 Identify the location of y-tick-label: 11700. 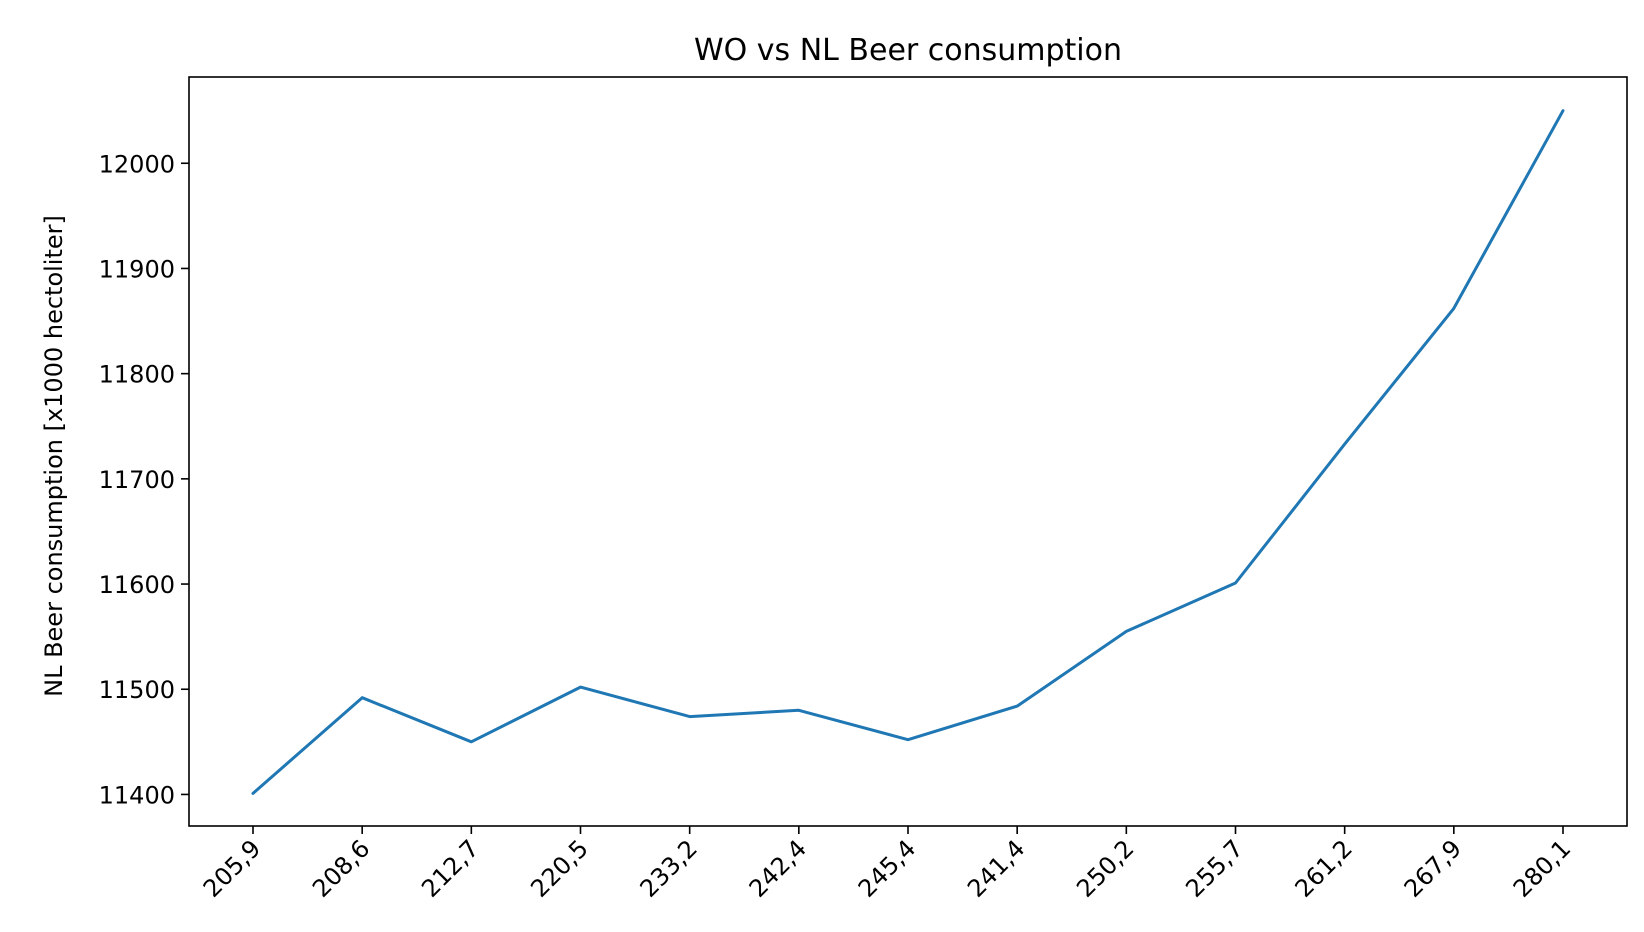
(137, 480).